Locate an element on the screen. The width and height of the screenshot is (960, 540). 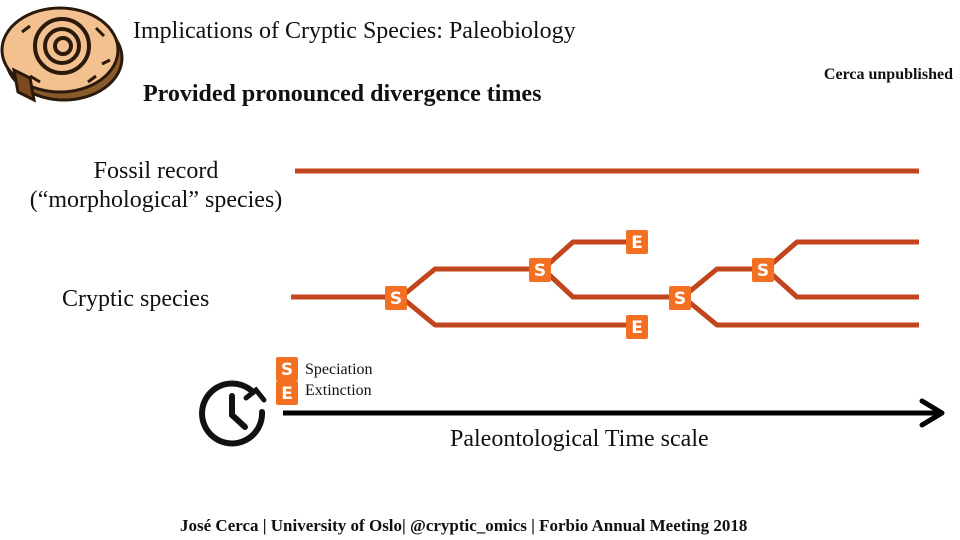
cryptic-branch-top-end is located at coordinates (841, 255).